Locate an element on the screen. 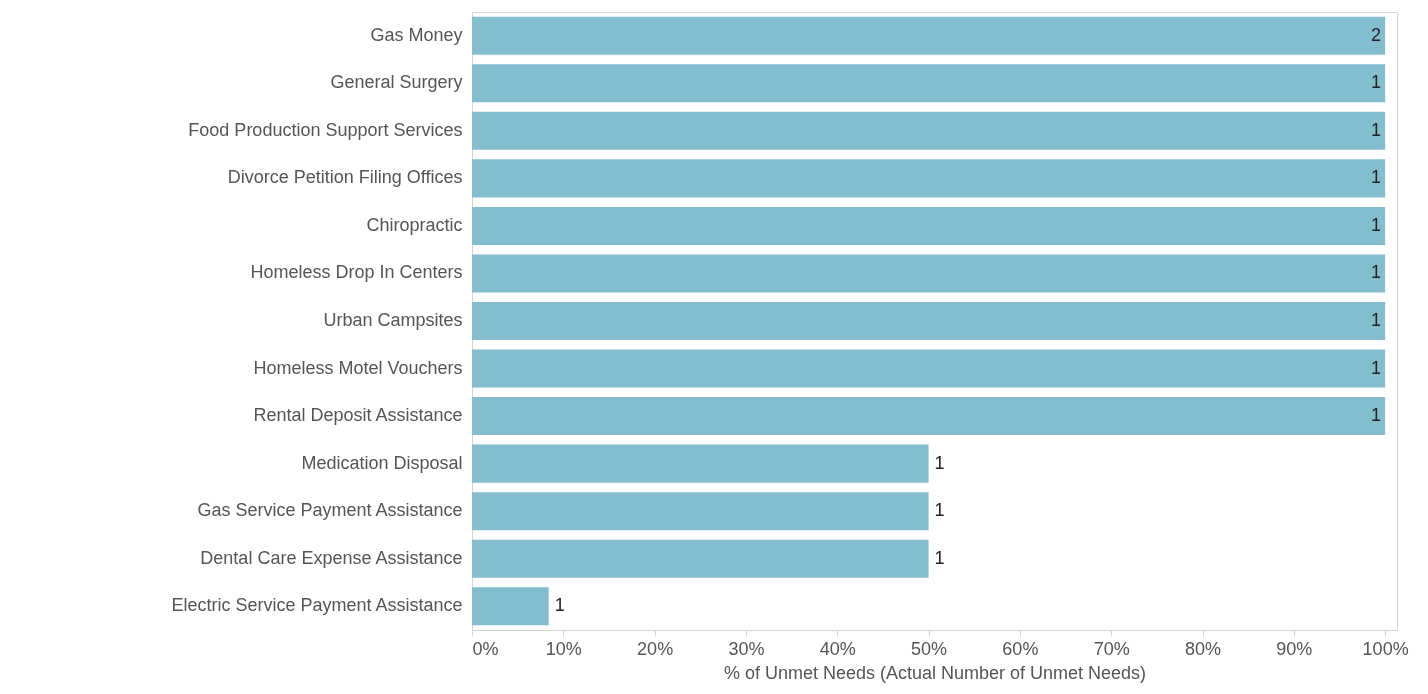 The width and height of the screenshot is (1428, 694). annotation: 2 is located at coordinates (1376, 34).